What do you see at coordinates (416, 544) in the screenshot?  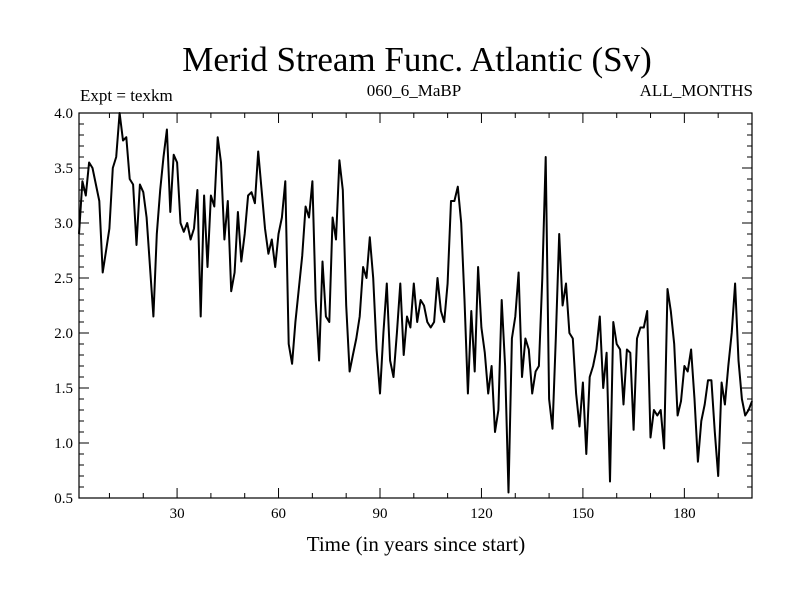 I see `x-axis-label: Time (in years since start)` at bounding box center [416, 544].